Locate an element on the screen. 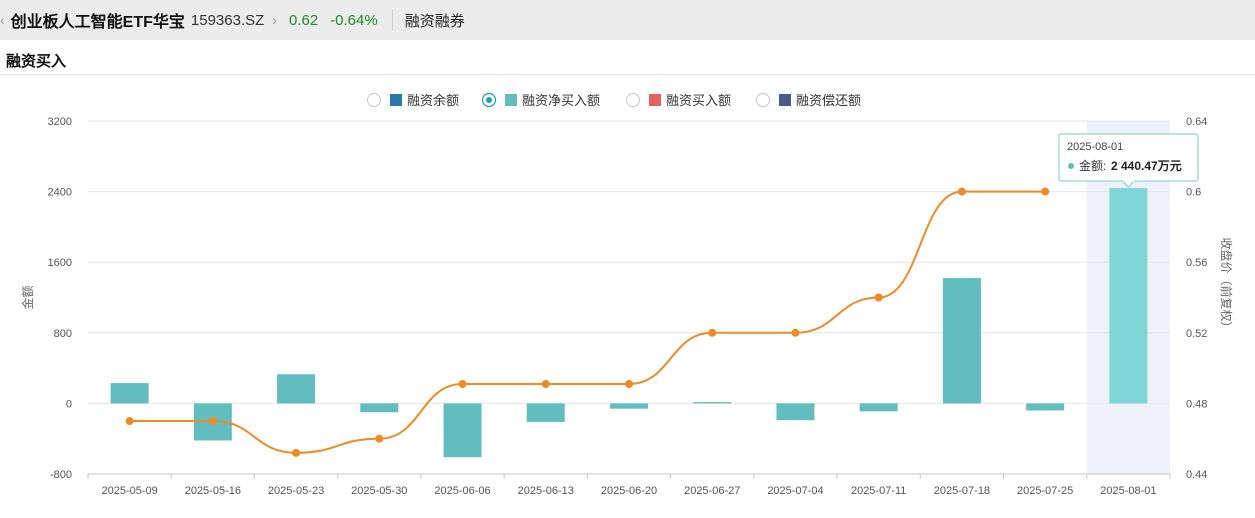 The image size is (1255, 518). tooltip-label: 金额: is located at coordinates (1092, 165).